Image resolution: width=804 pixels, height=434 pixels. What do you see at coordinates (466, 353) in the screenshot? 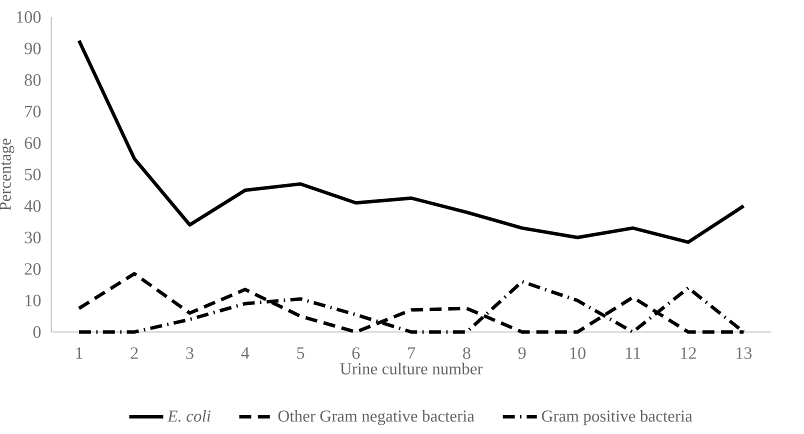
I see `x-tick-label: 8` at bounding box center [466, 353].